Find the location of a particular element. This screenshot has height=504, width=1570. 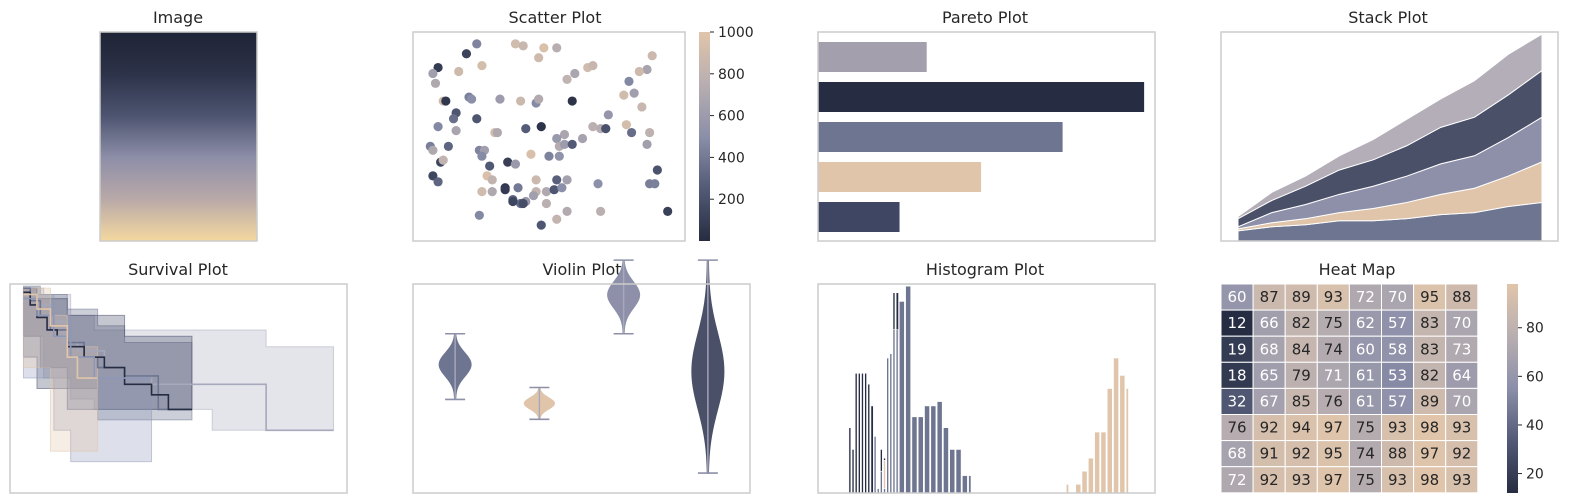

pareto-panel: Pareto Plot is located at coordinates (986, 125).